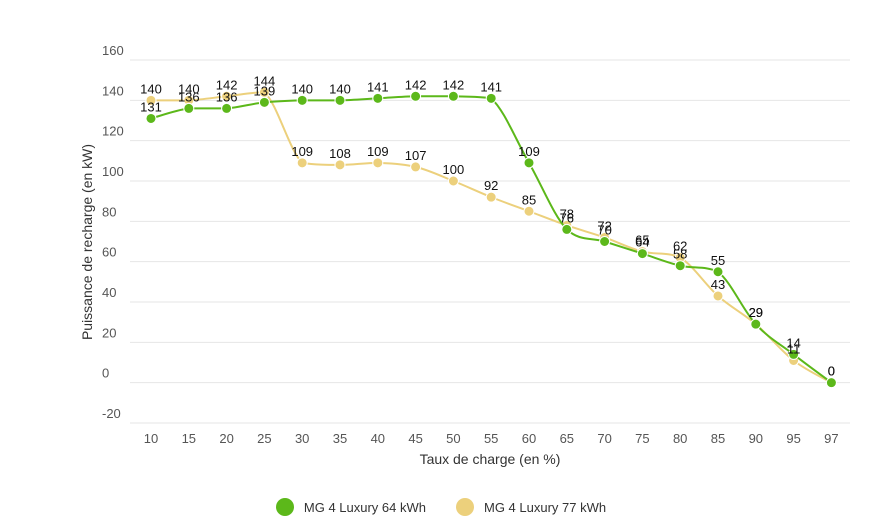 This screenshot has width=882, height=522. I want to click on y-tick-label: 80, so click(109, 211).